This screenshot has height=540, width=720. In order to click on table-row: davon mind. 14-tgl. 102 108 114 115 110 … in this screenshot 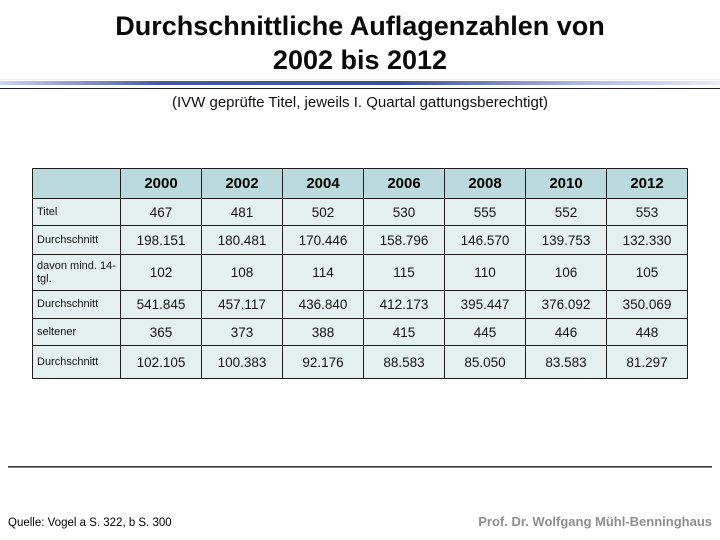, I will do `click(360, 272)`.